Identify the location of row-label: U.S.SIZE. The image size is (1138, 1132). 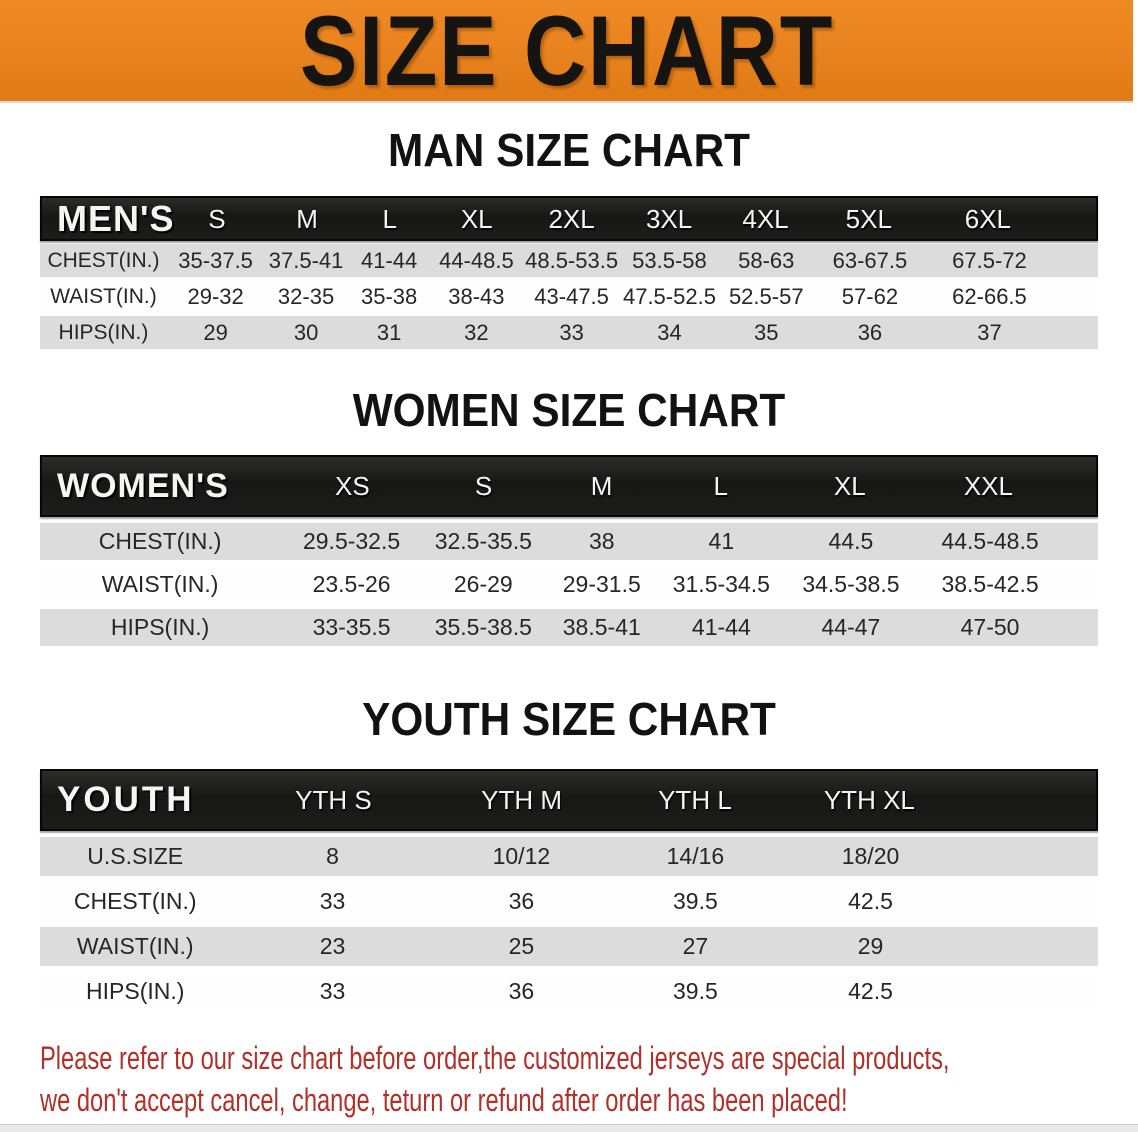
(135, 856).